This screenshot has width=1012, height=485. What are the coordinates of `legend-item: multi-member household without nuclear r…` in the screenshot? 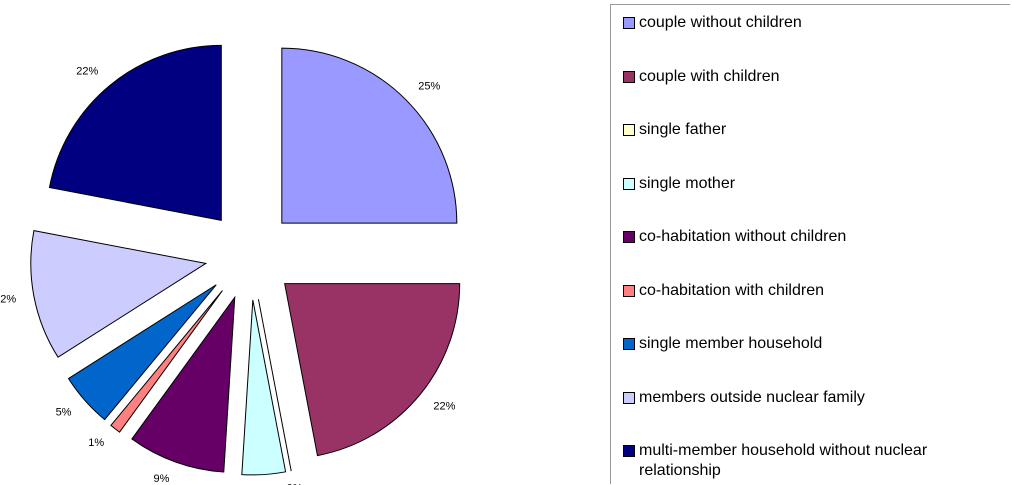 It's located at (817, 461).